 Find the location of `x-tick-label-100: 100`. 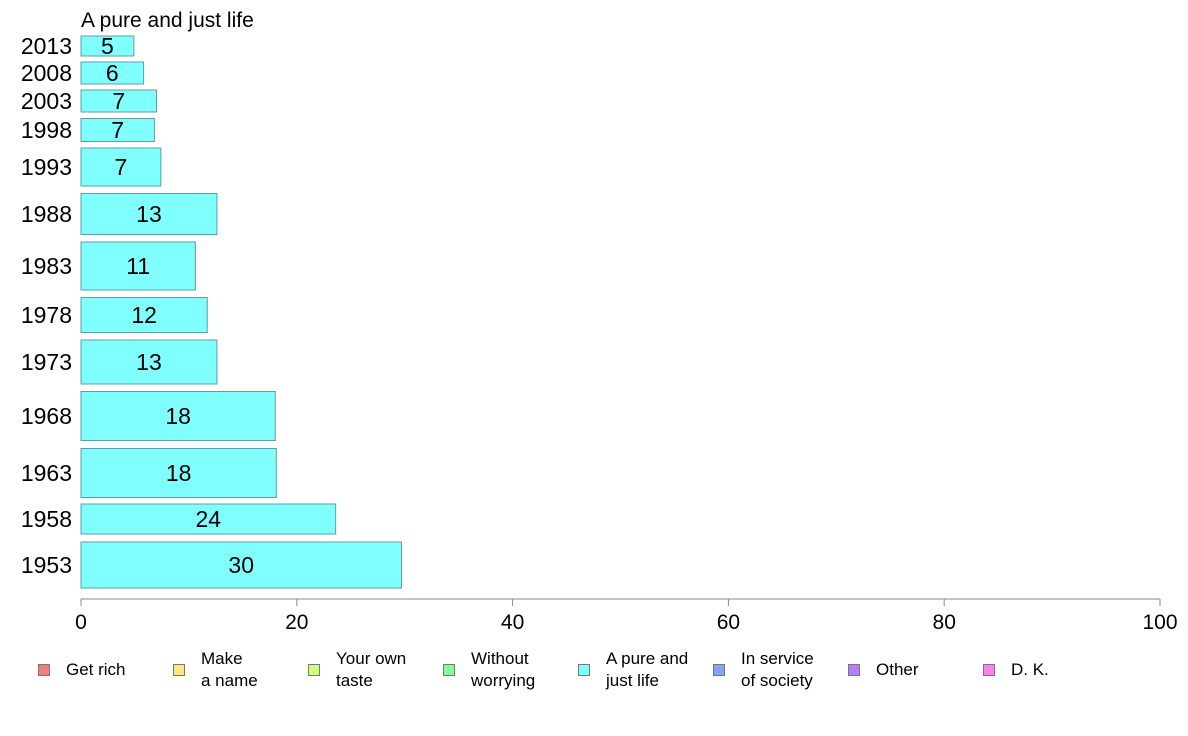

x-tick-label-100: 100 is located at coordinates (1159, 622).